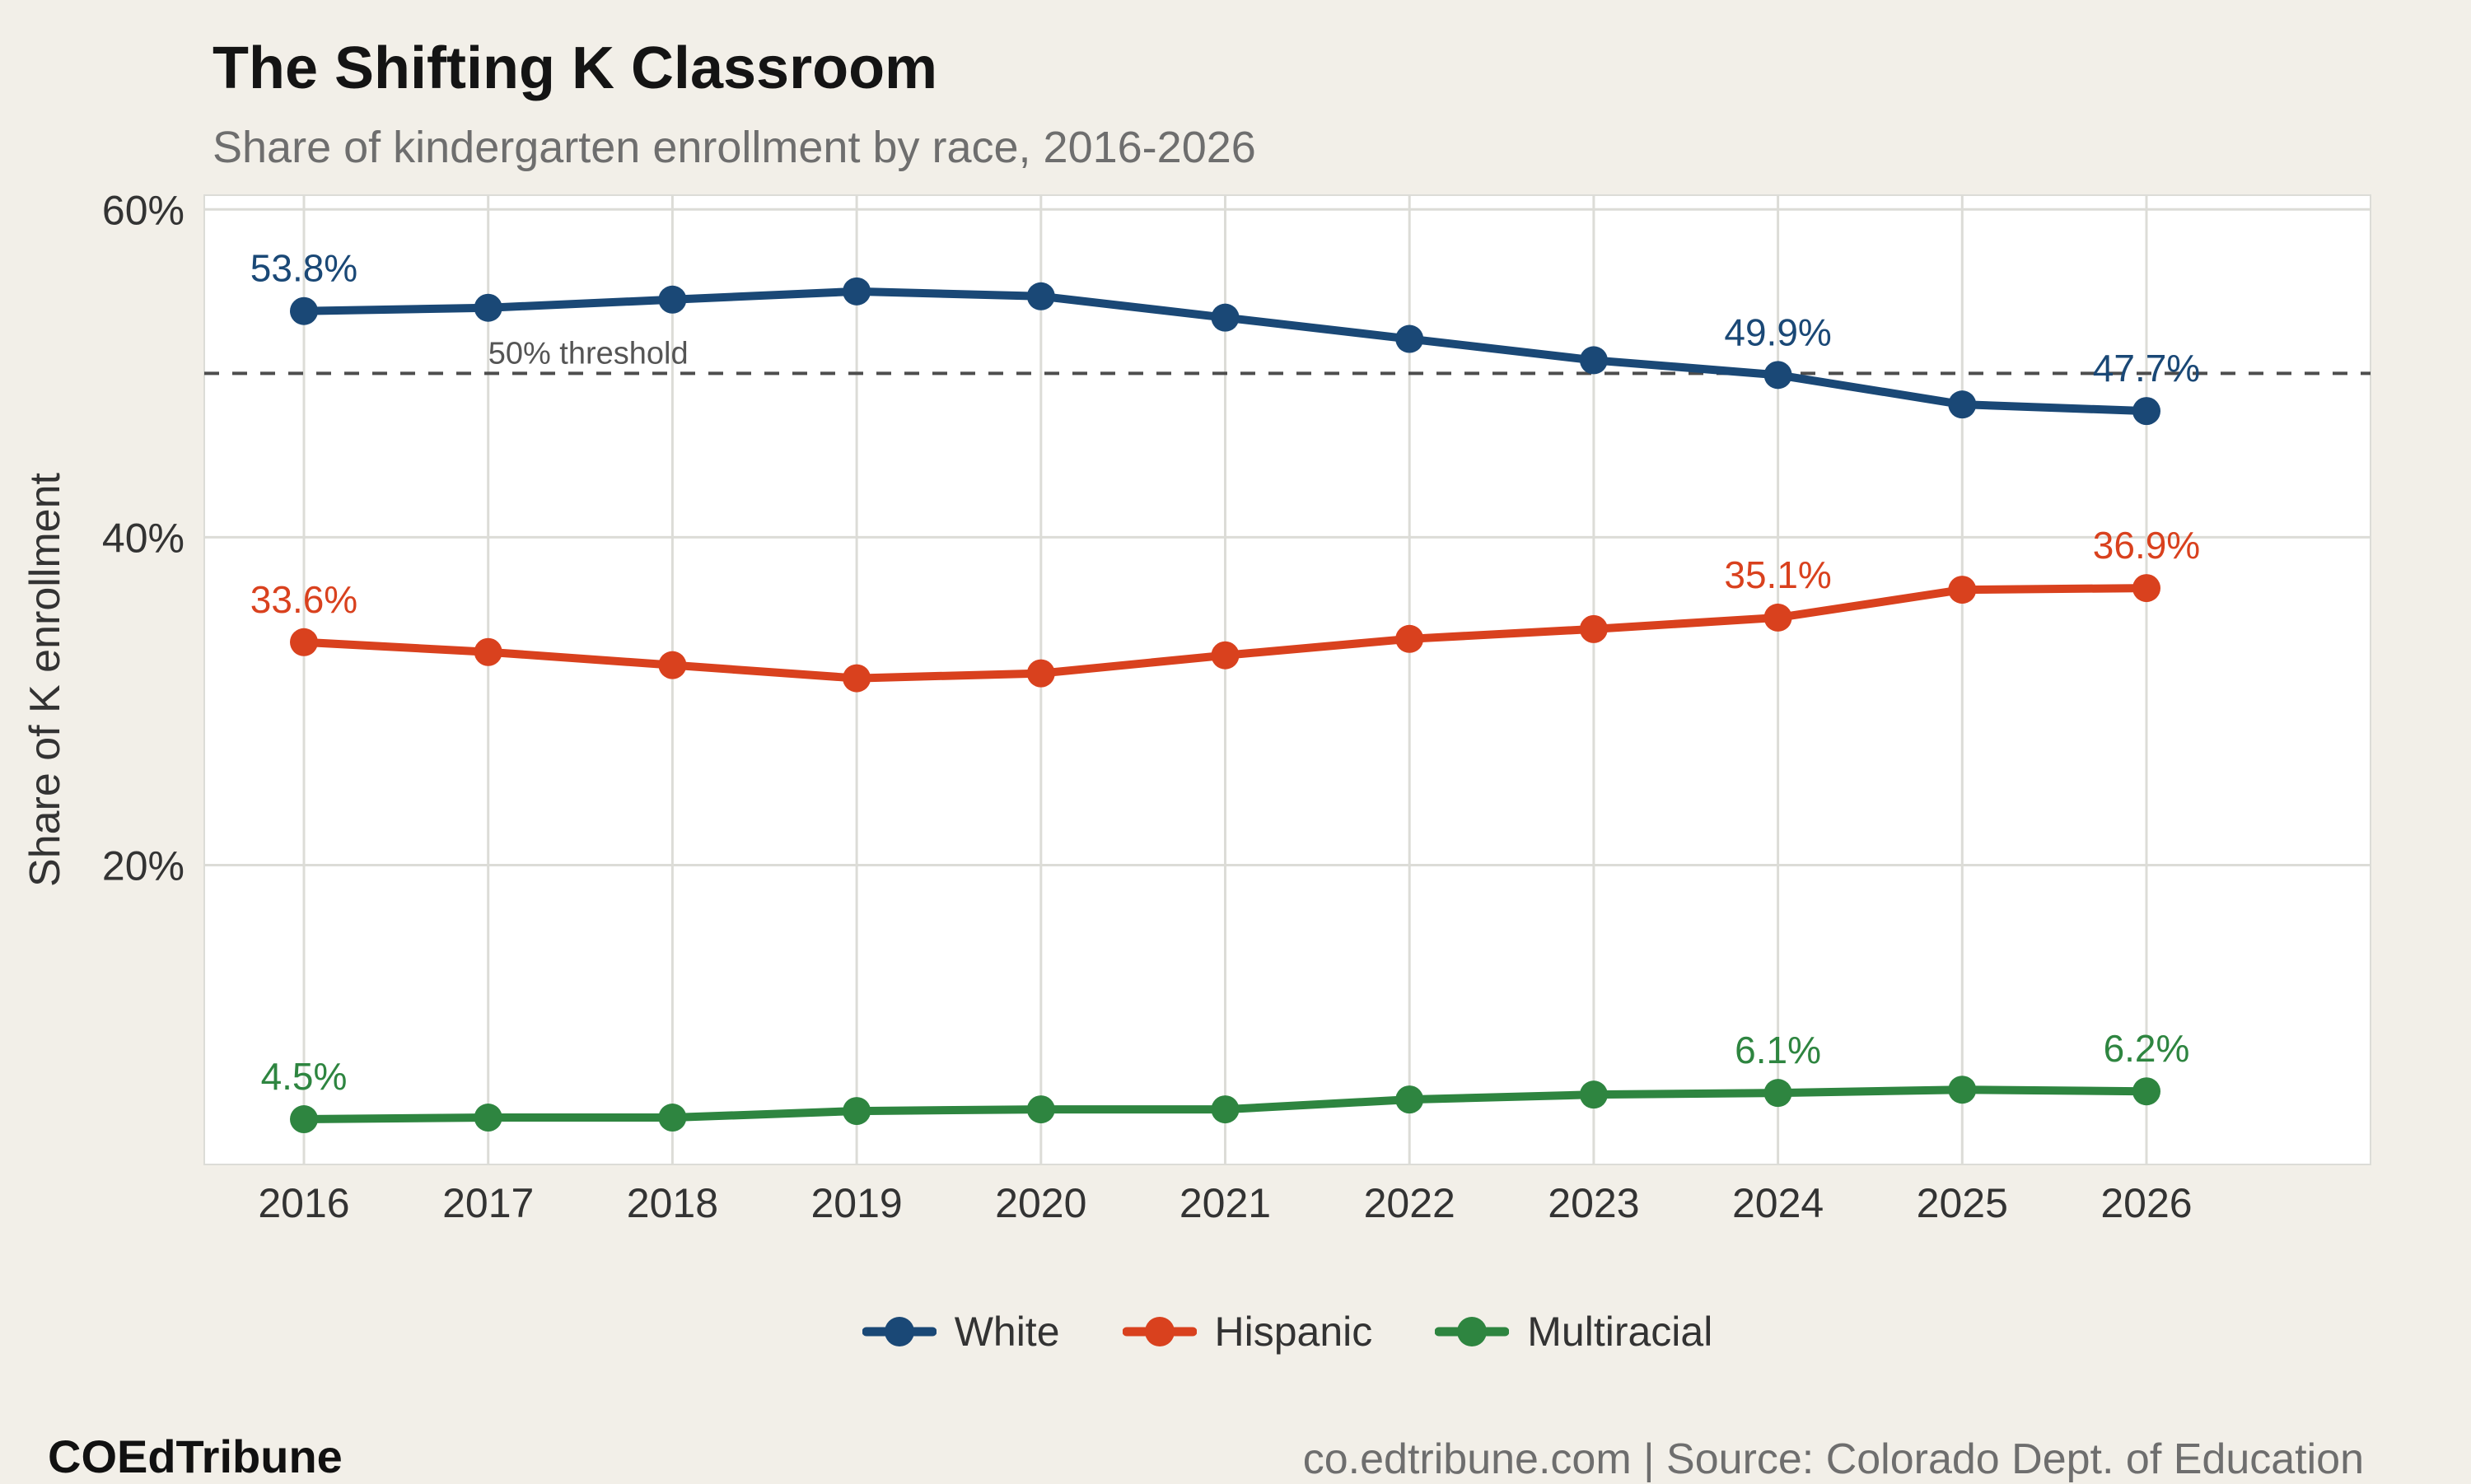 Image resolution: width=2471 pixels, height=1484 pixels. What do you see at coordinates (1777, 574) in the screenshot?
I see `data-label-hispanic: 35.1%` at bounding box center [1777, 574].